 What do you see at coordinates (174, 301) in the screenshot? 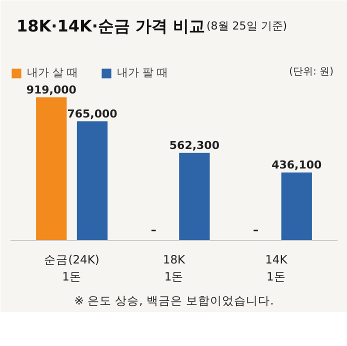
I see `text: ※ 은도 상승, 백금은 보합이었습니다.` at bounding box center [174, 301].